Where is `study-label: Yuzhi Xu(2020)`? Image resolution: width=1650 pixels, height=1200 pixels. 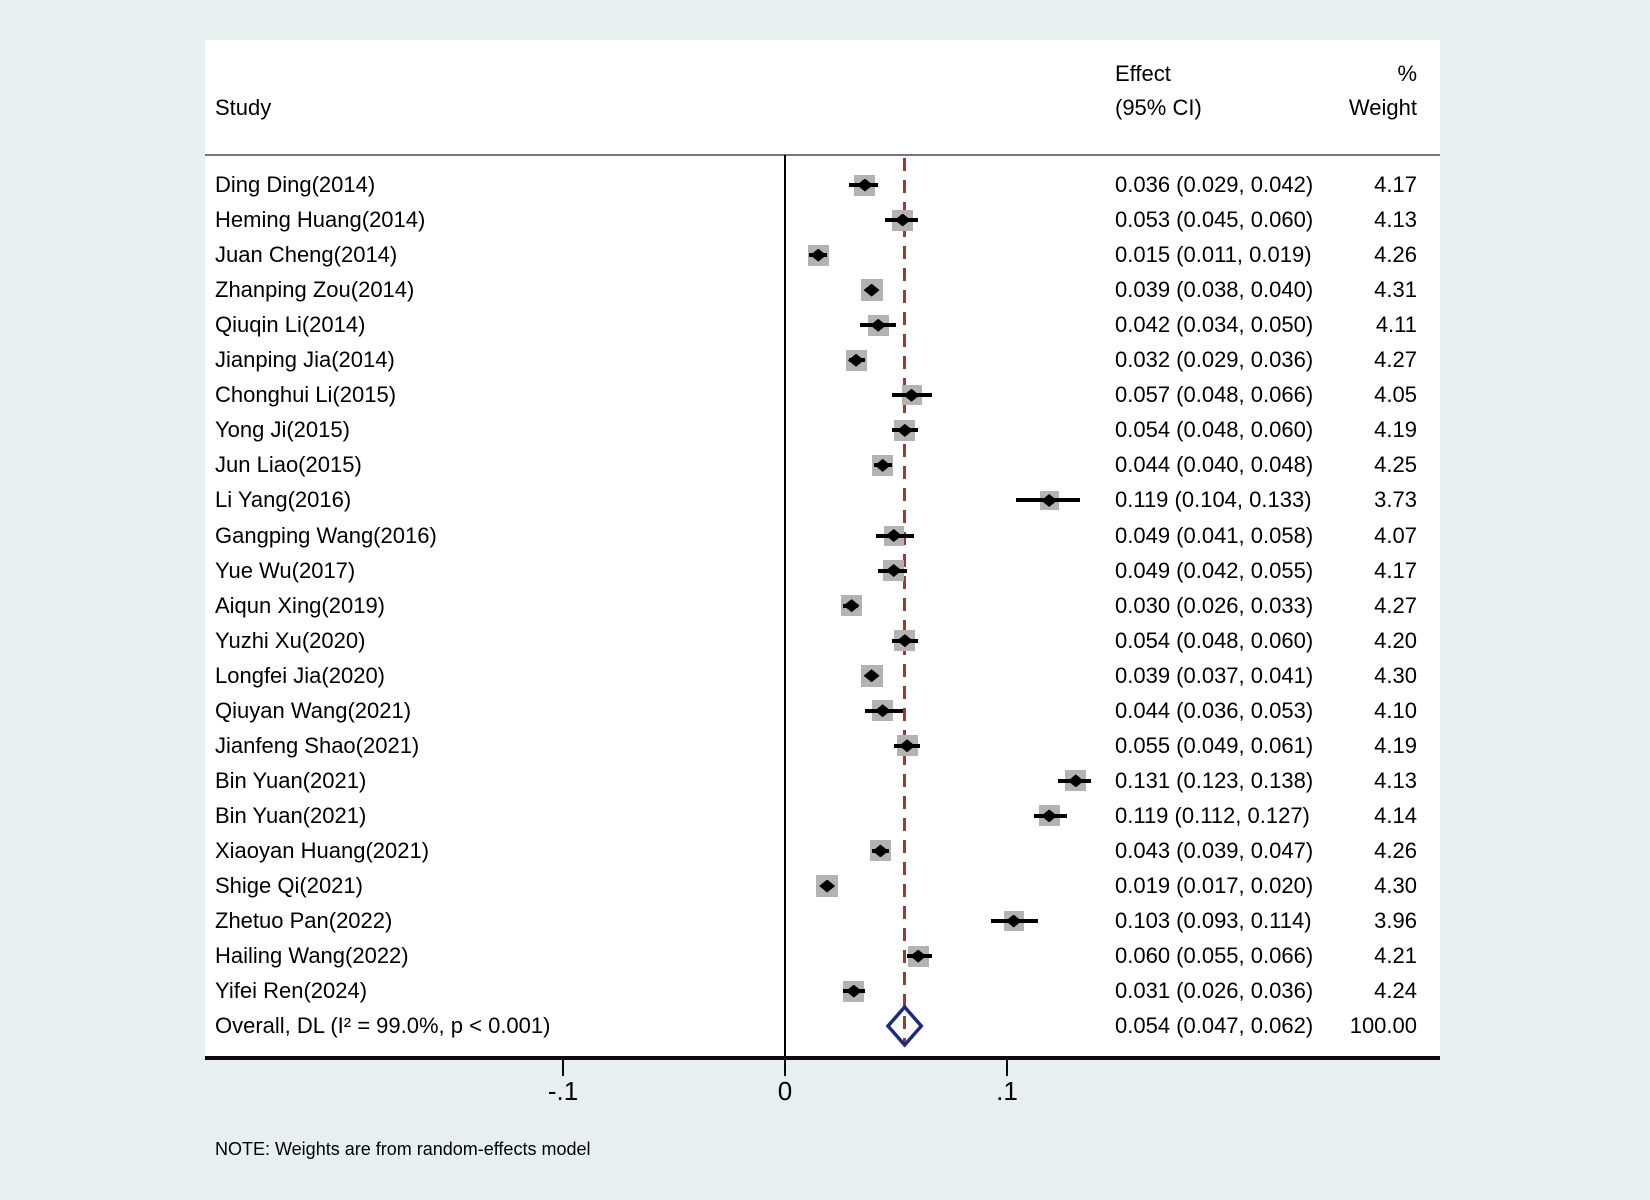
study-label: Yuzhi Xu(2020) is located at coordinates (290, 640).